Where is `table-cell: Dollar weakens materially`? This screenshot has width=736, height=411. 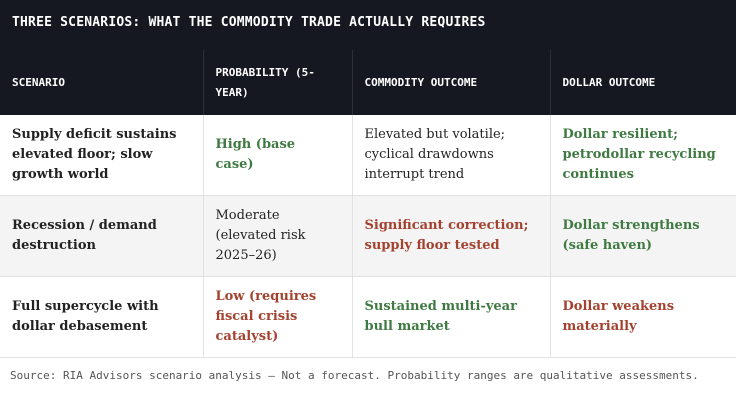 table-cell: Dollar weakens materially is located at coordinates (642, 317).